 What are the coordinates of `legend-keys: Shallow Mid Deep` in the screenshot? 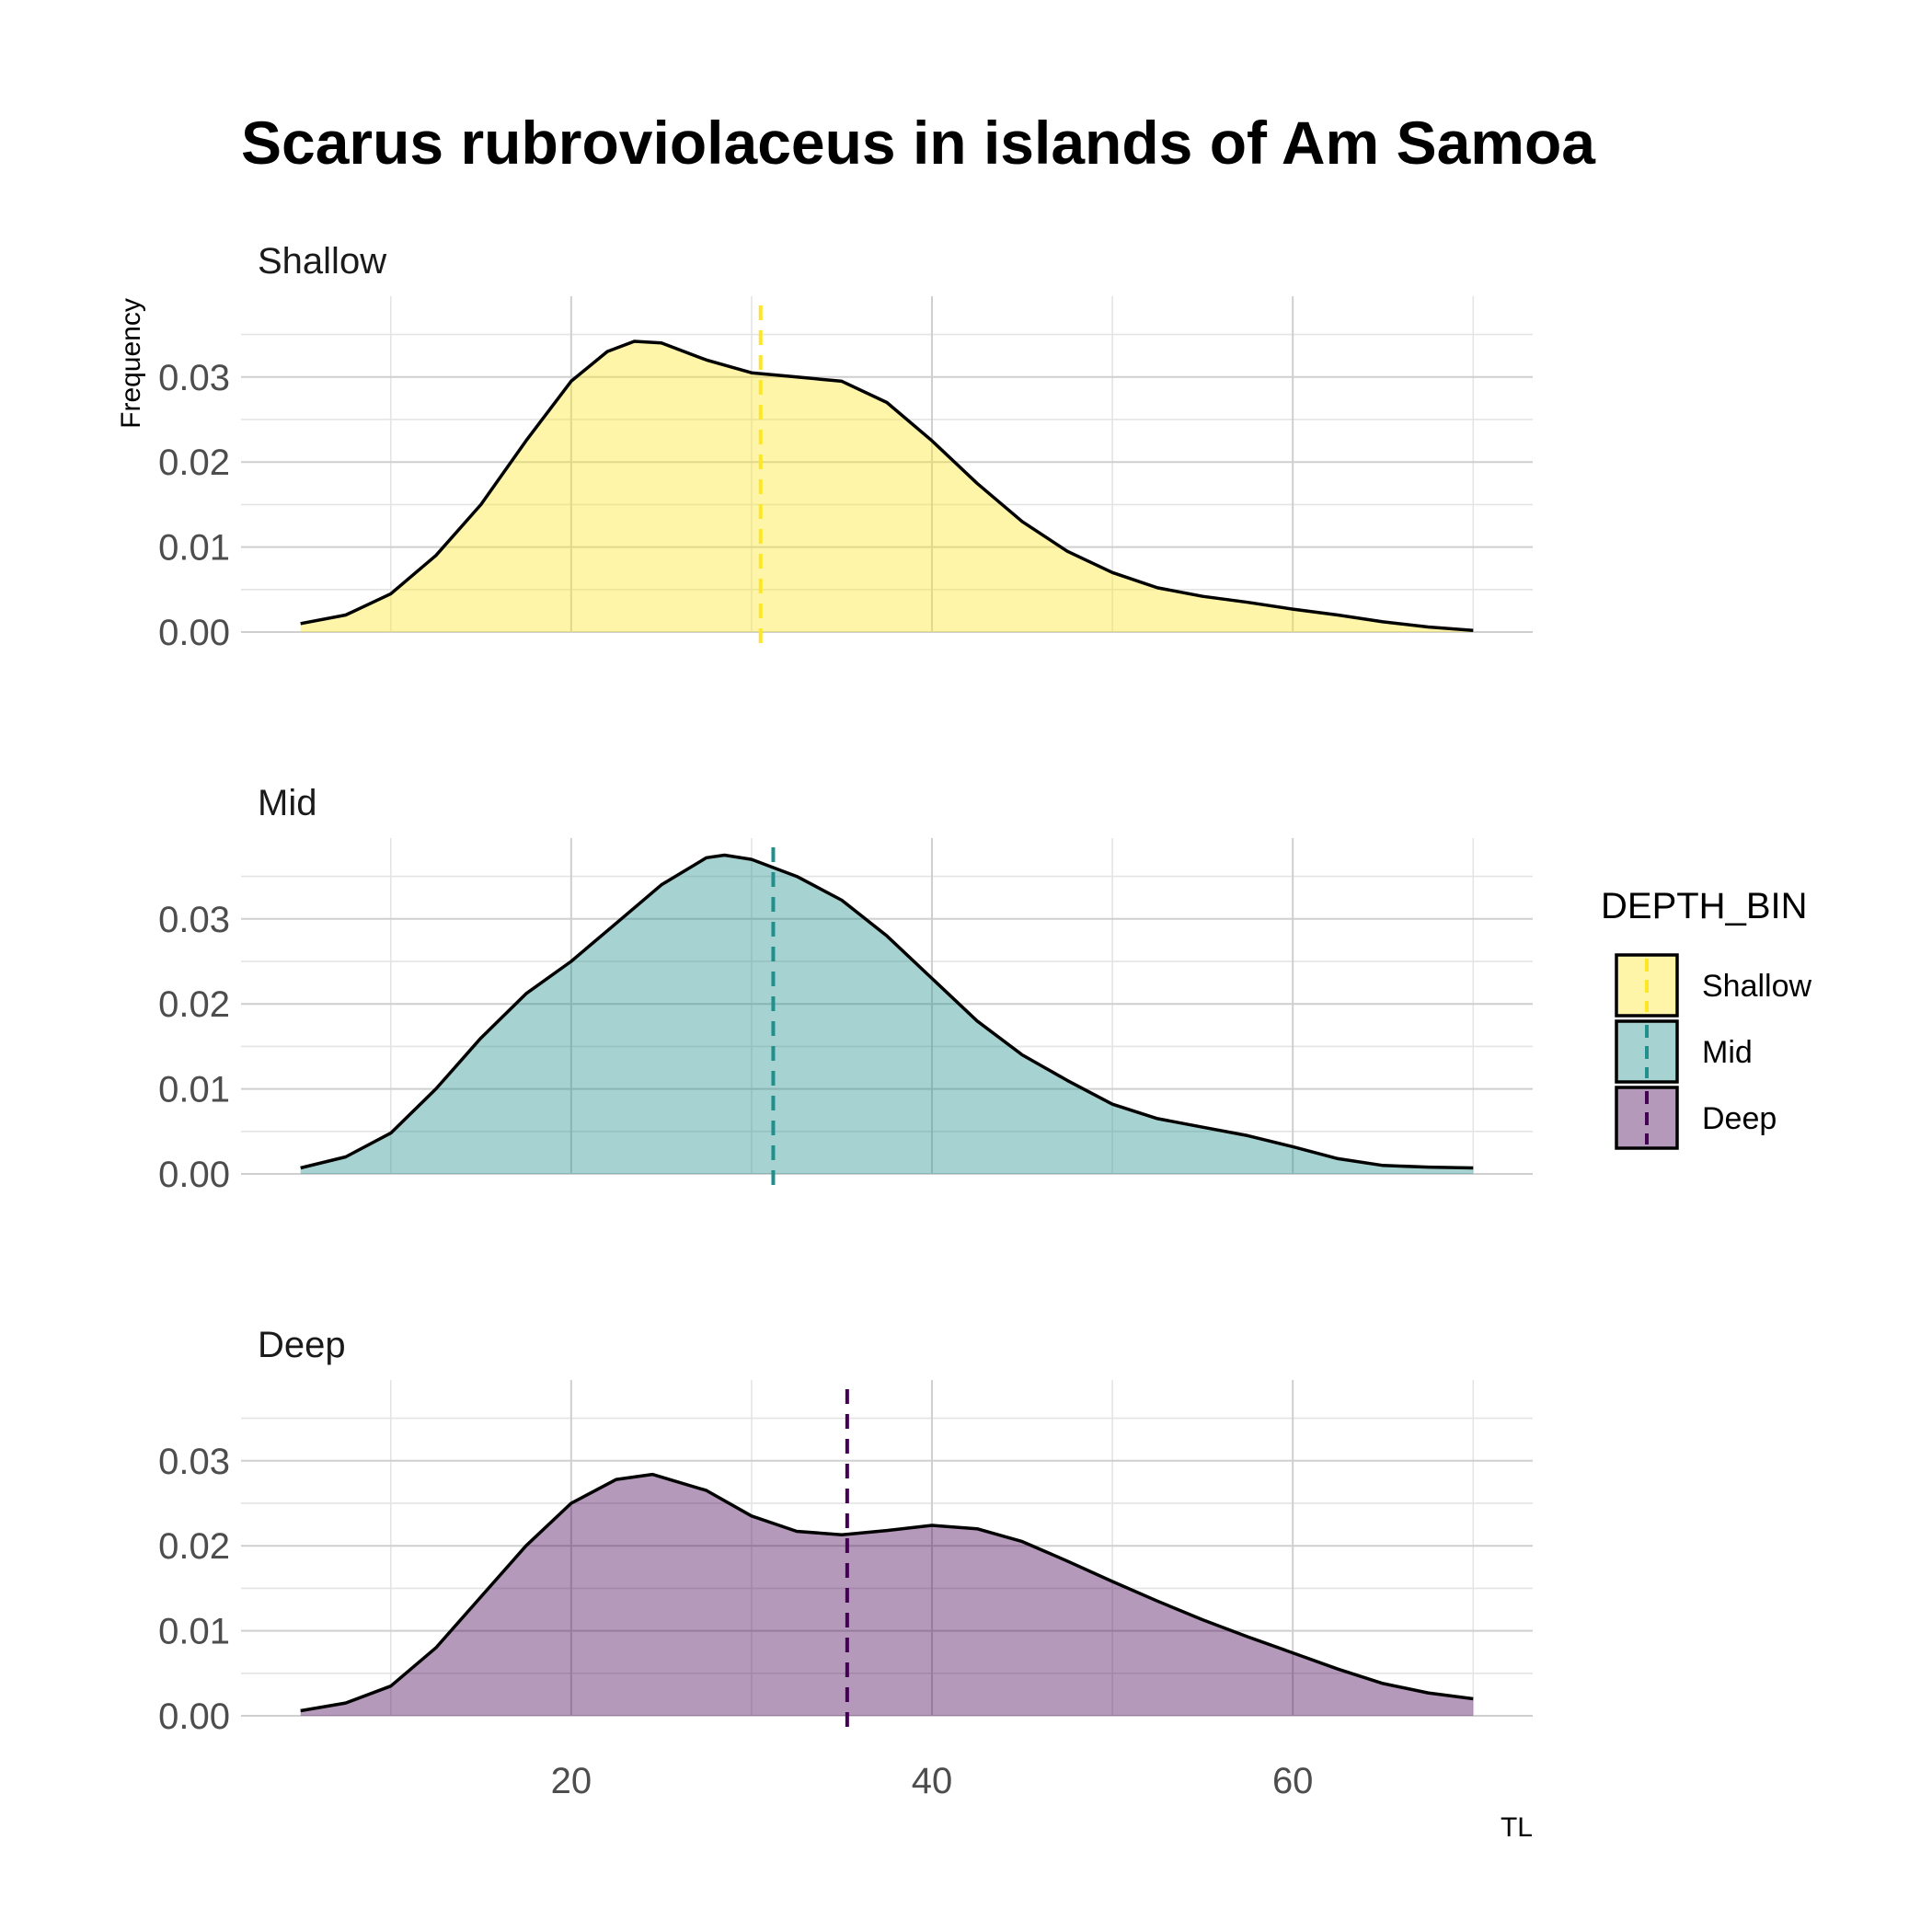 It's located at (1713, 1051).